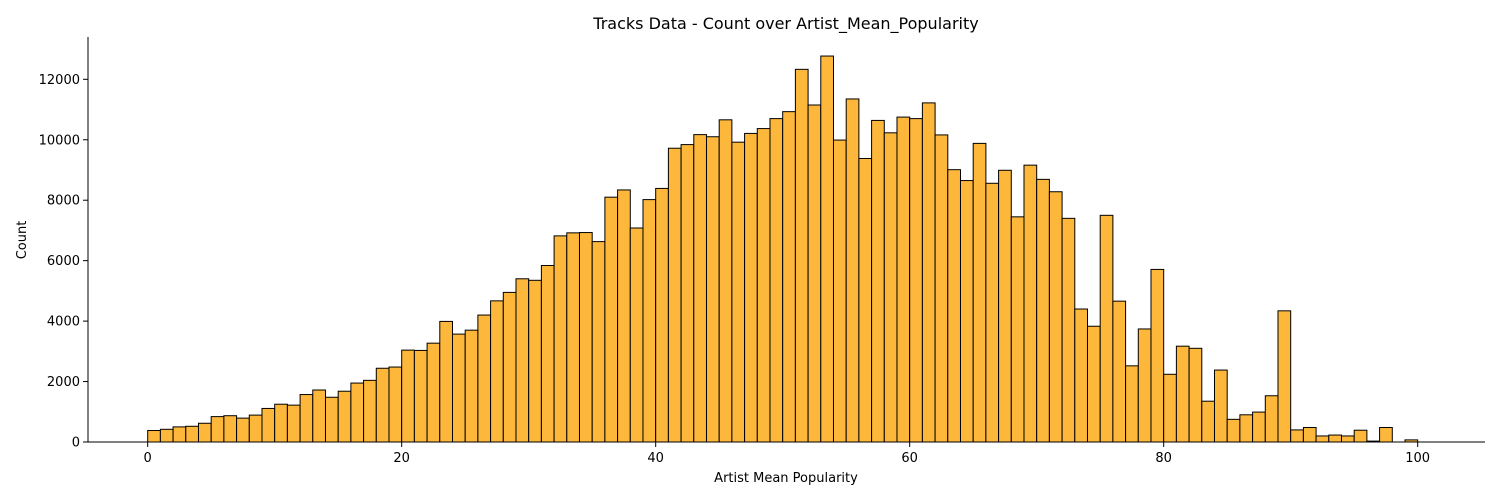 The width and height of the screenshot is (1500, 500). What do you see at coordinates (63, 382) in the screenshot?
I see `y-tick-label: 2000` at bounding box center [63, 382].